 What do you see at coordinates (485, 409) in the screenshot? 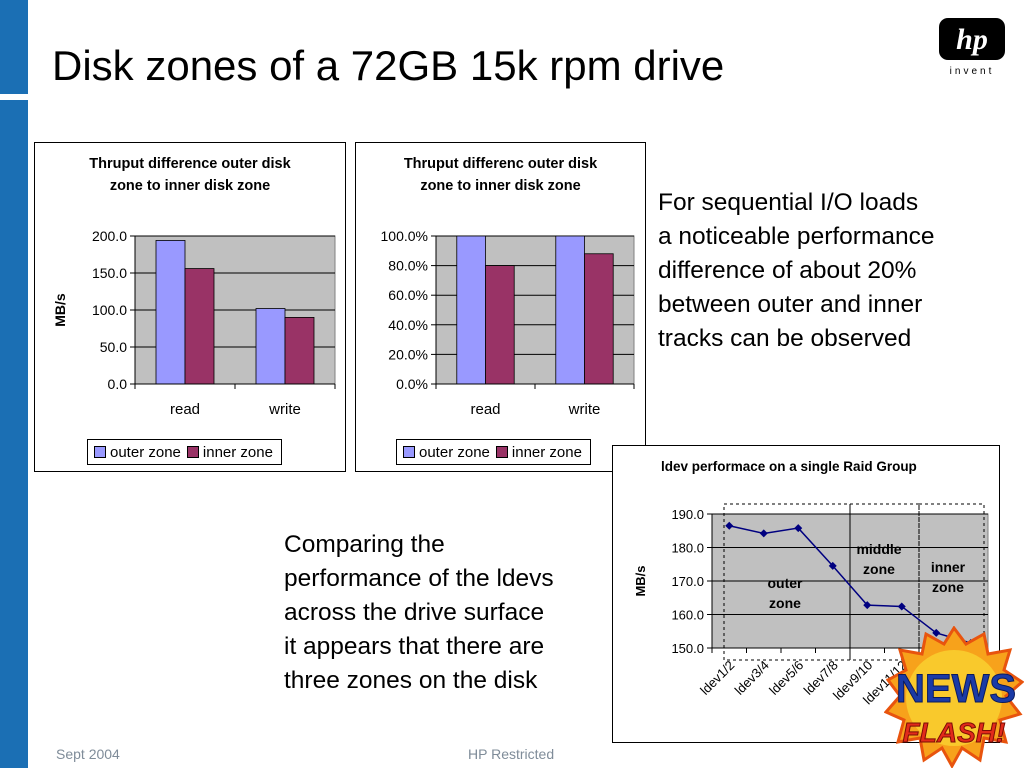
I see `chart2-category-label: read` at bounding box center [485, 409].